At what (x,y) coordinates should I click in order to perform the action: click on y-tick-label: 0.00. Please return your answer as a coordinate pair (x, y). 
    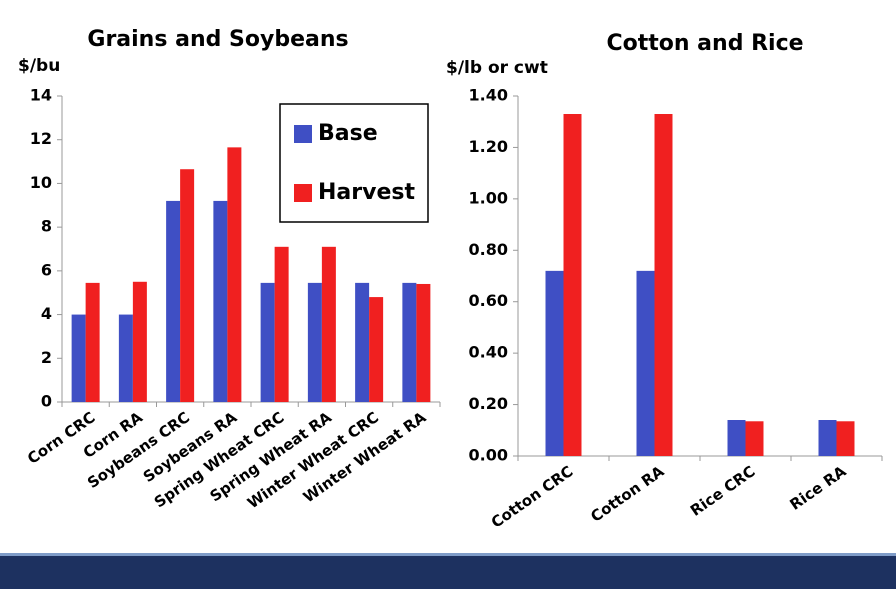
    Looking at the image, I should click on (488, 455).